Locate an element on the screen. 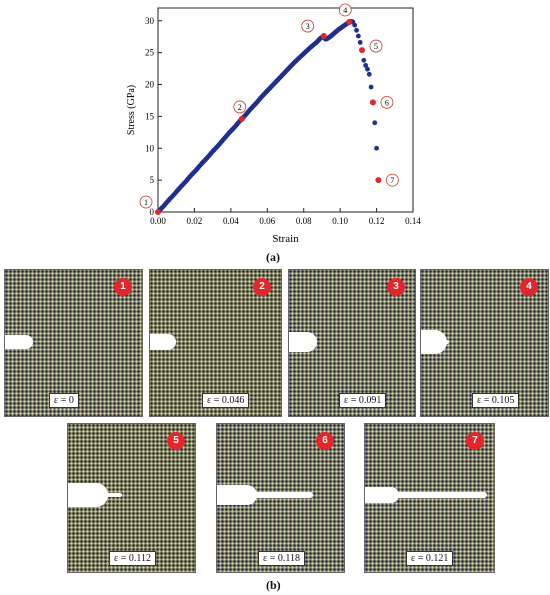 Image resolution: width=550 pixels, height=595 pixels. x-tick-label: 0.04 is located at coordinates (231, 221).